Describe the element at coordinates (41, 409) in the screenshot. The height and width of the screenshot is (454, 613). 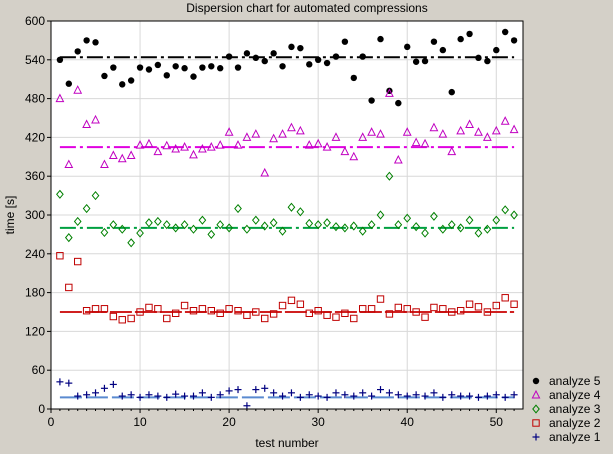
I see `y-tick-label: 0` at that location.